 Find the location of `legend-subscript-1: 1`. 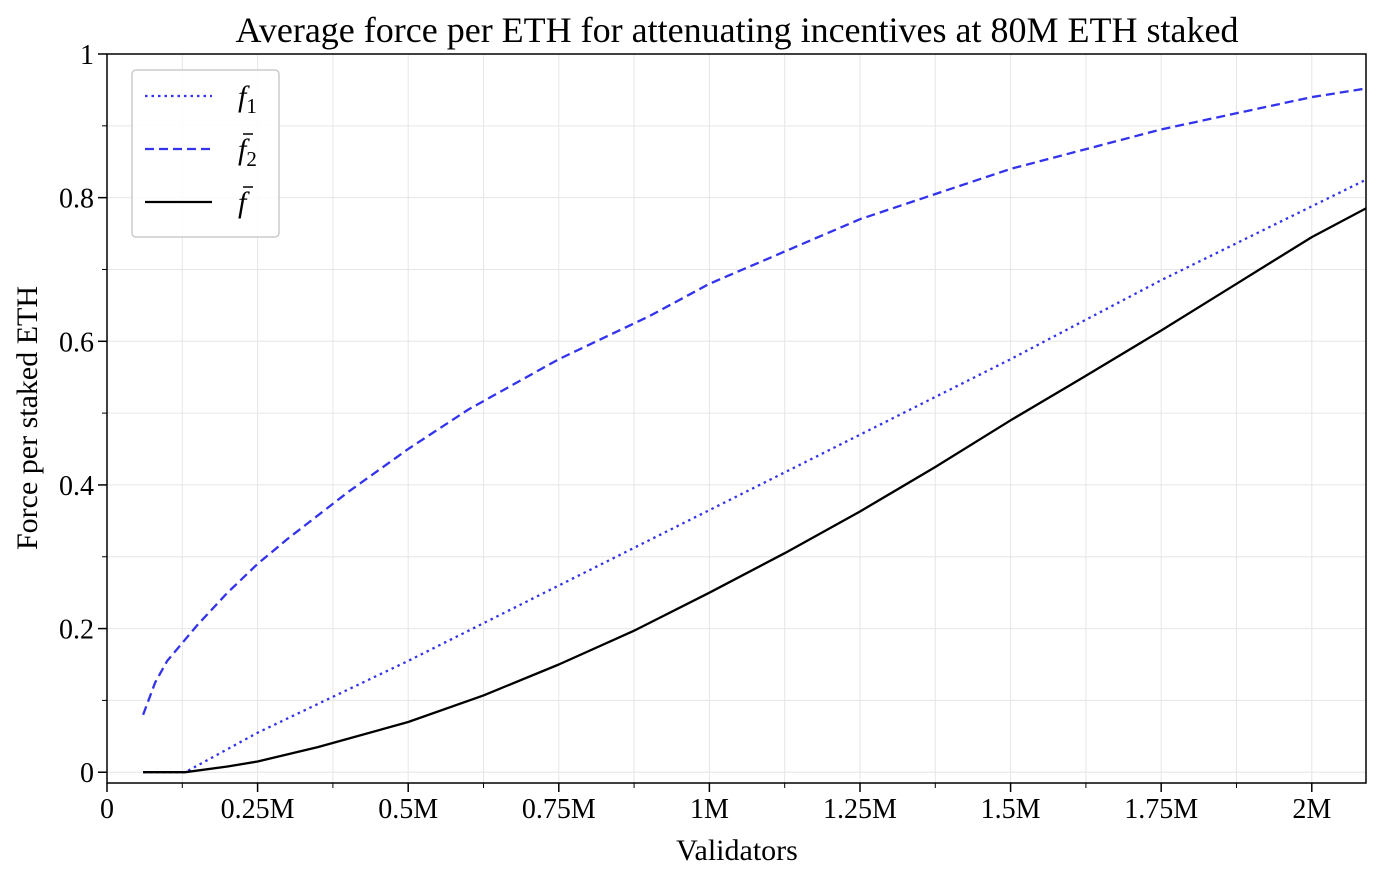

legend-subscript-1: 1 is located at coordinates (251, 106).